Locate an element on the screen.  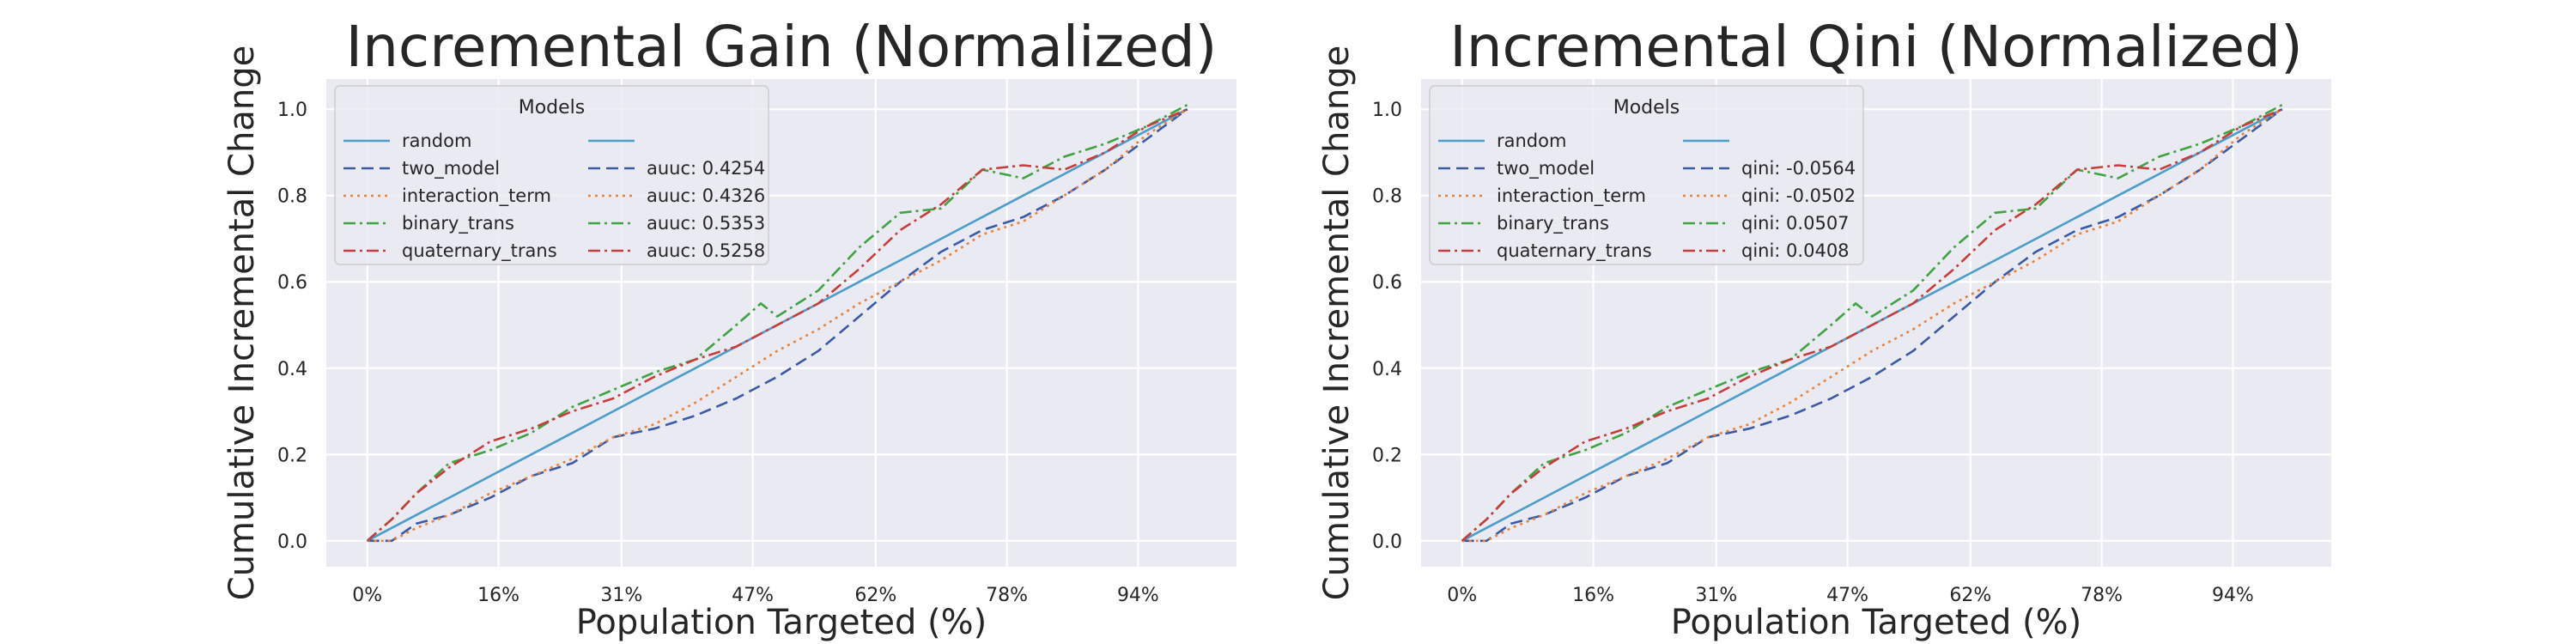
legend-score-label: qini: -0.0564 is located at coordinates (1799, 169).